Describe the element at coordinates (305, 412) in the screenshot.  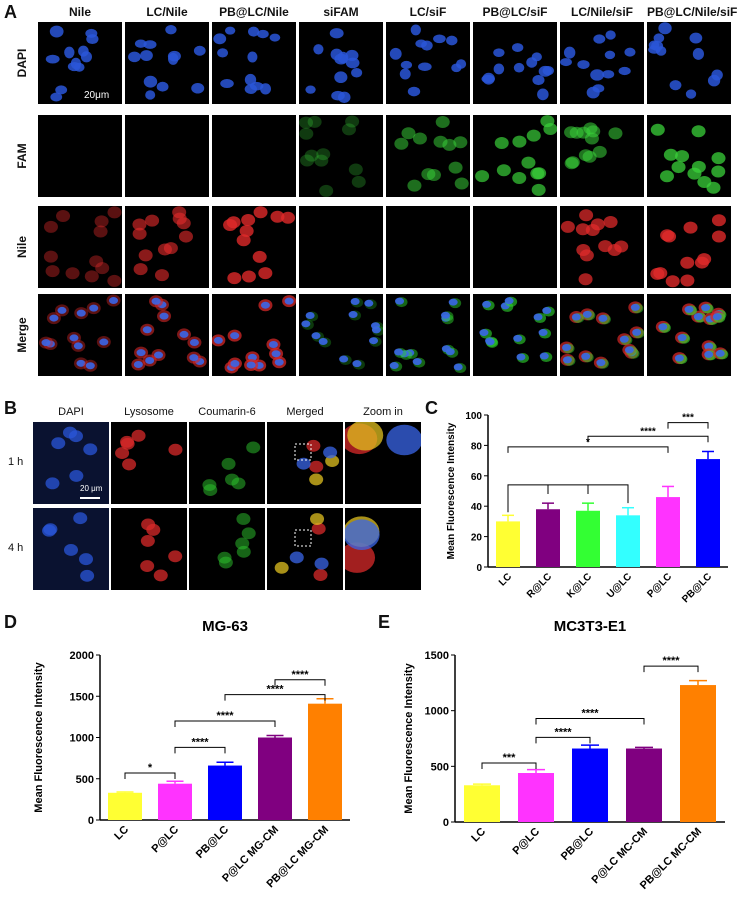
I see `panel-b-column-header: Merged` at that location.